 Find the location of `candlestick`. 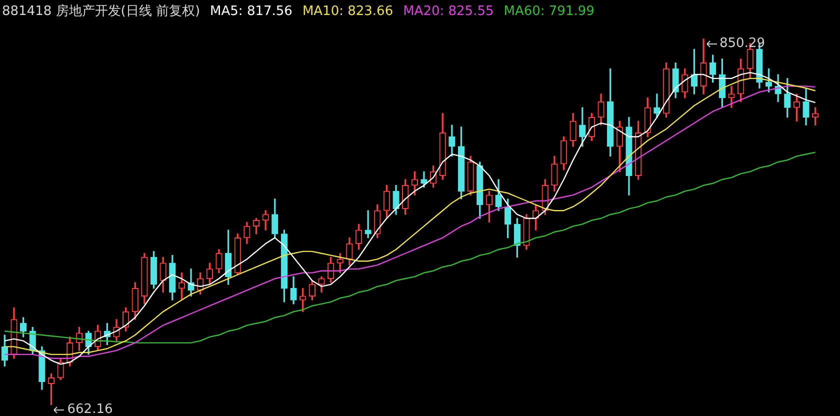

candlestick is located at coordinates (368, 224).